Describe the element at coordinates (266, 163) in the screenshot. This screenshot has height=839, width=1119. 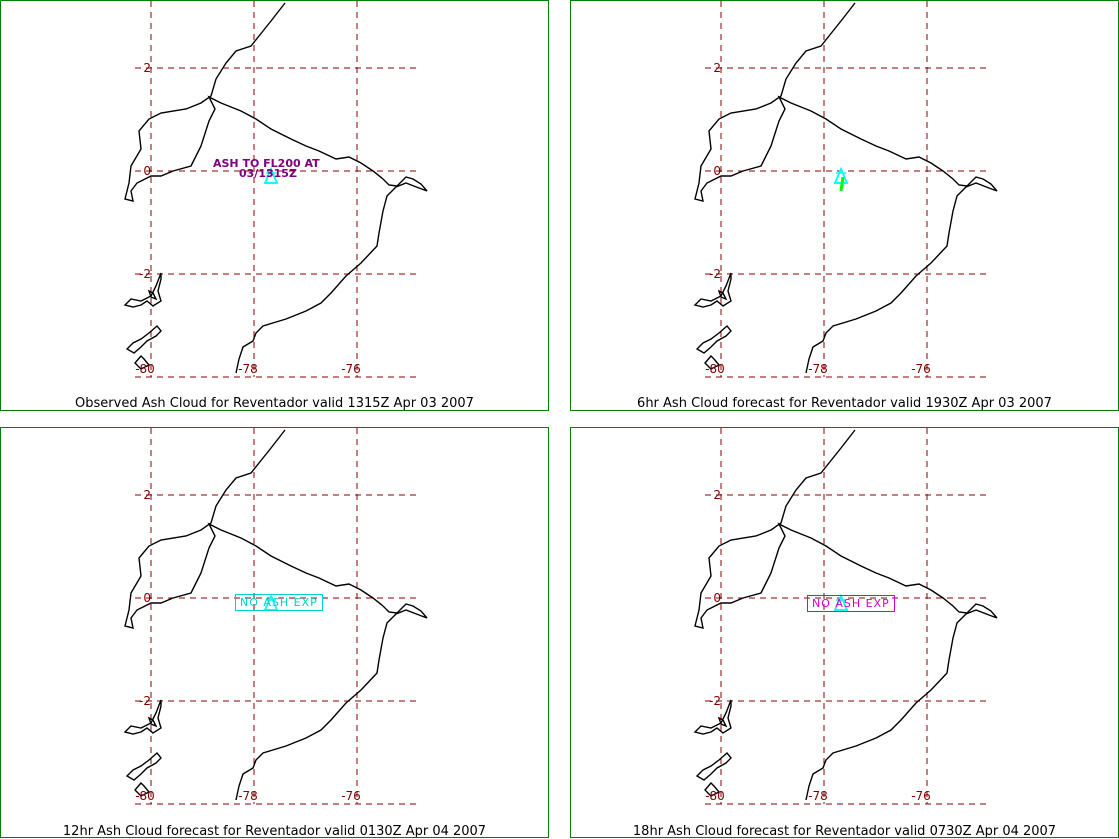
I see `ash-annotation: ASH TO FL200 AT` at that location.